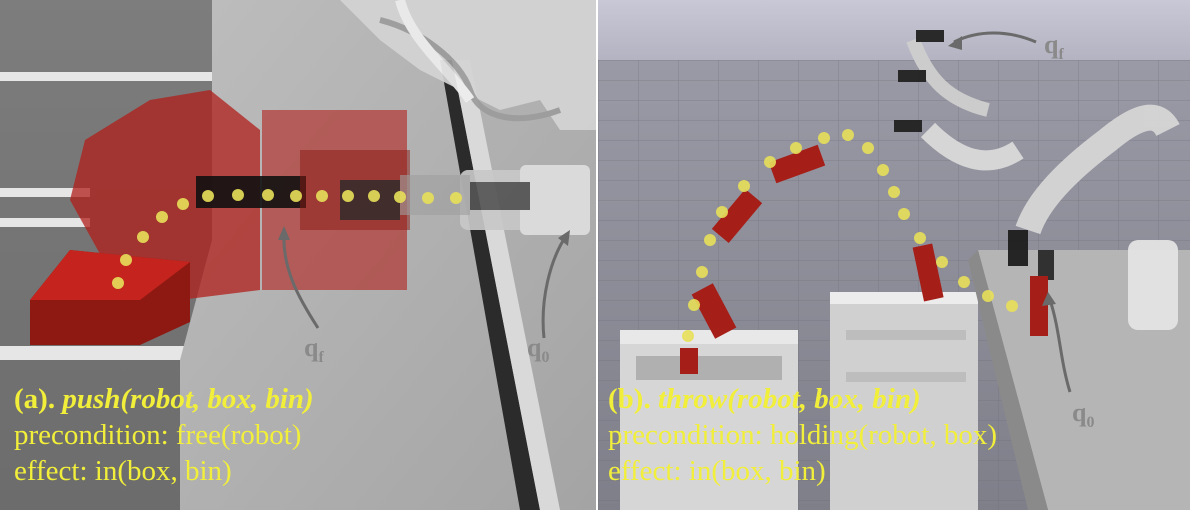  Describe the element at coordinates (123, 471) in the screenshot. I see `push-effect: effect: in(box, bin)` at that location.